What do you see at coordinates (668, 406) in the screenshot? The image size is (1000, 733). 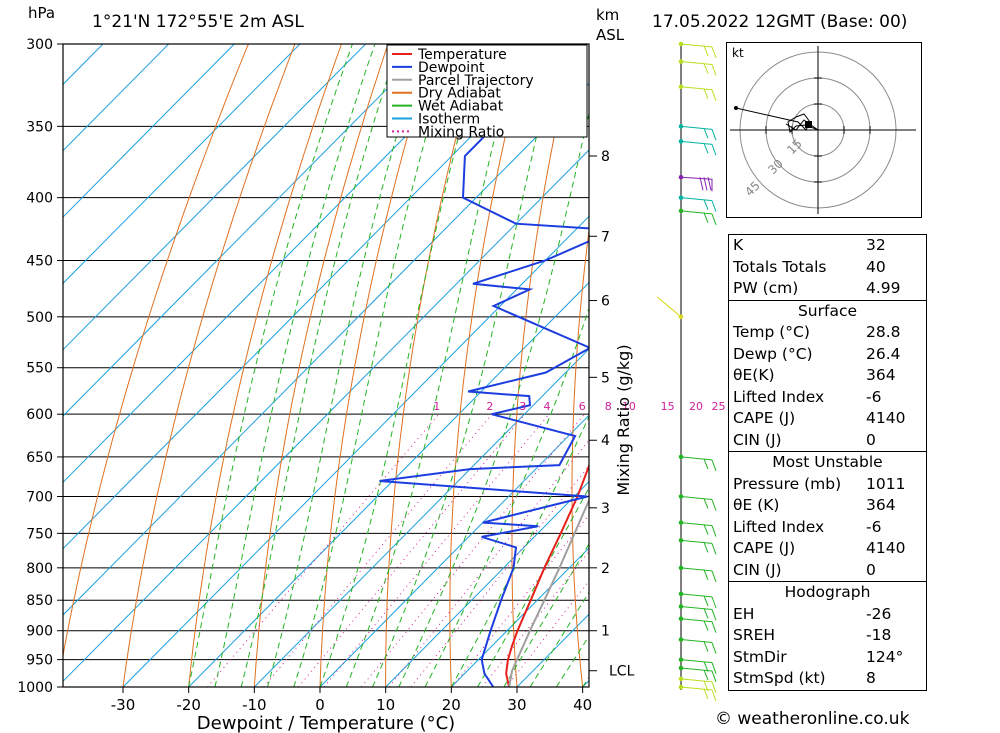 I see `mixing-ratio-label: 15` at bounding box center [668, 406].